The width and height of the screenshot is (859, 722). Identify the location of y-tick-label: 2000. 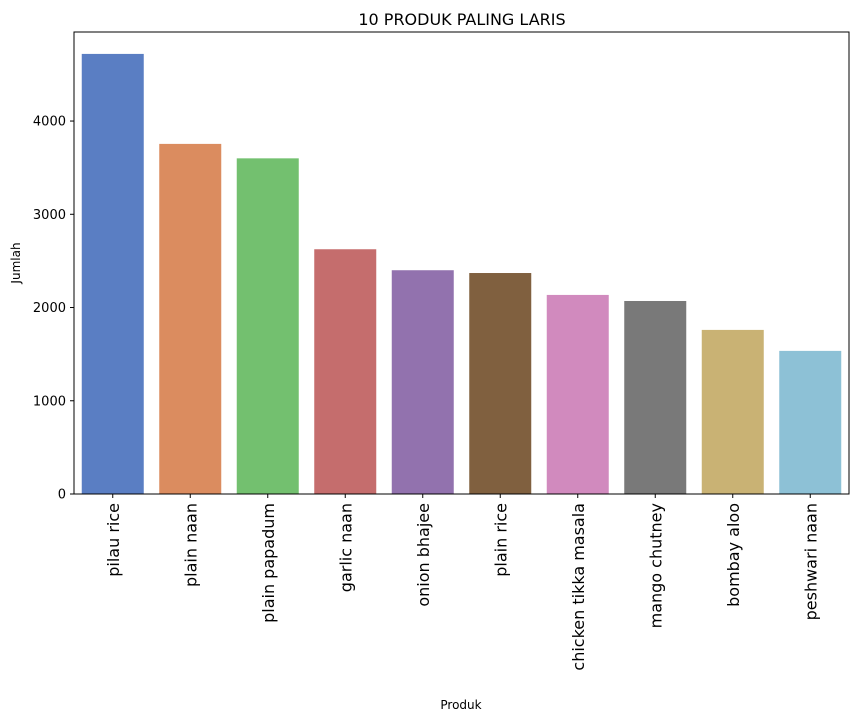
(49, 308).